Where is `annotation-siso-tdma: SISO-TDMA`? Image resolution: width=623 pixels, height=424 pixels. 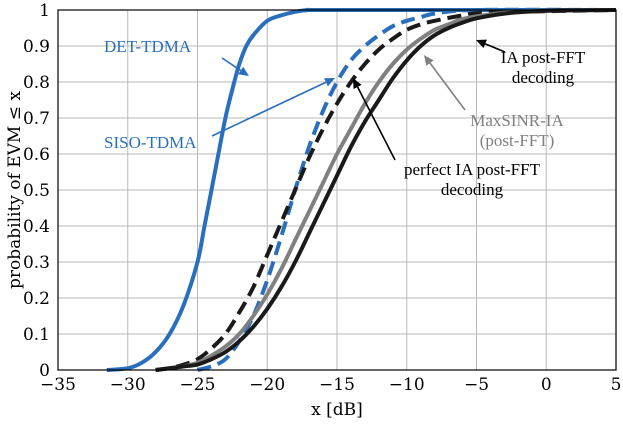 annotation-siso-tdma: SISO-TDMA is located at coordinates (219, 115).